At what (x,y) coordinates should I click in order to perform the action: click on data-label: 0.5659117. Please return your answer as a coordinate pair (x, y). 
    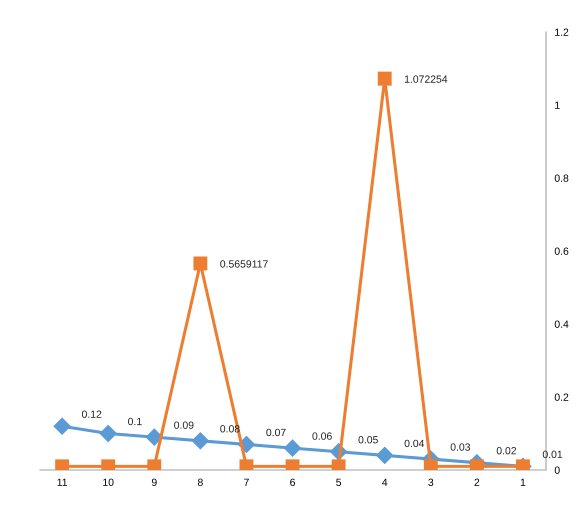
    Looking at the image, I should click on (244, 264).